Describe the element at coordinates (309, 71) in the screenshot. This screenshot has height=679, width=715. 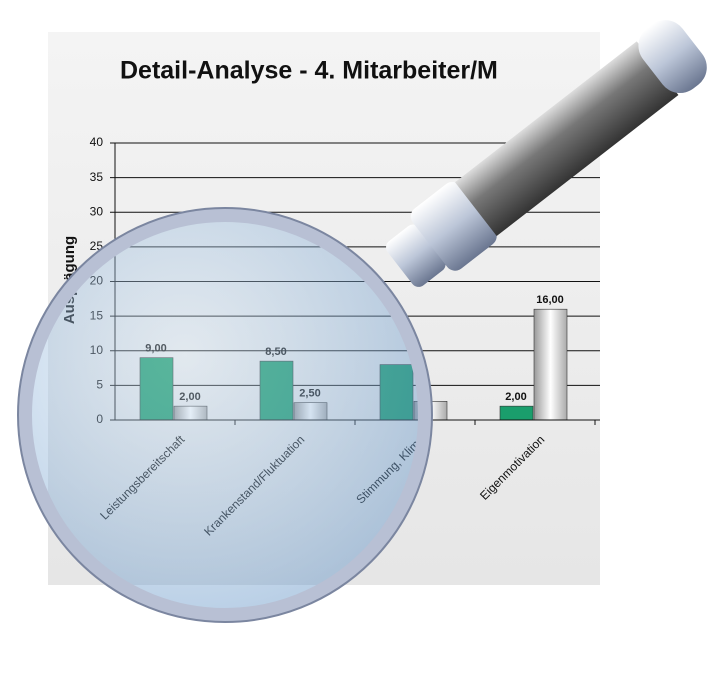
I see `chart-title: Detail-Analyse - 4. Mitarbeiter/M` at that location.